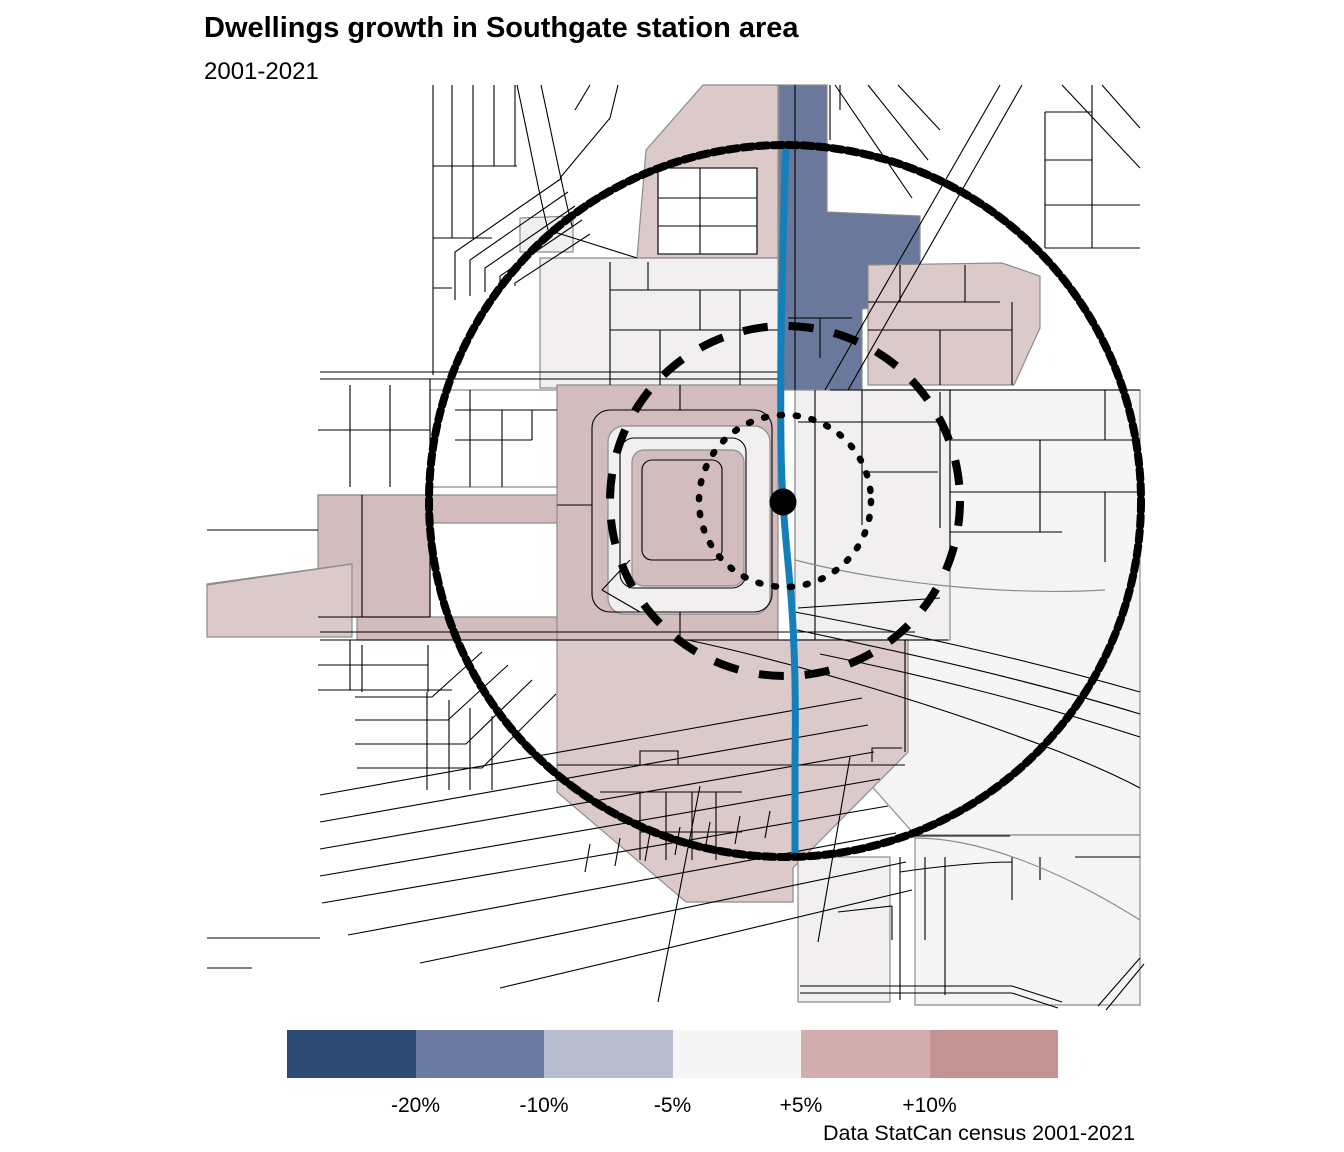 This screenshot has width=1344, height=1152. I want to click on streets-top-center, so click(693, 276).